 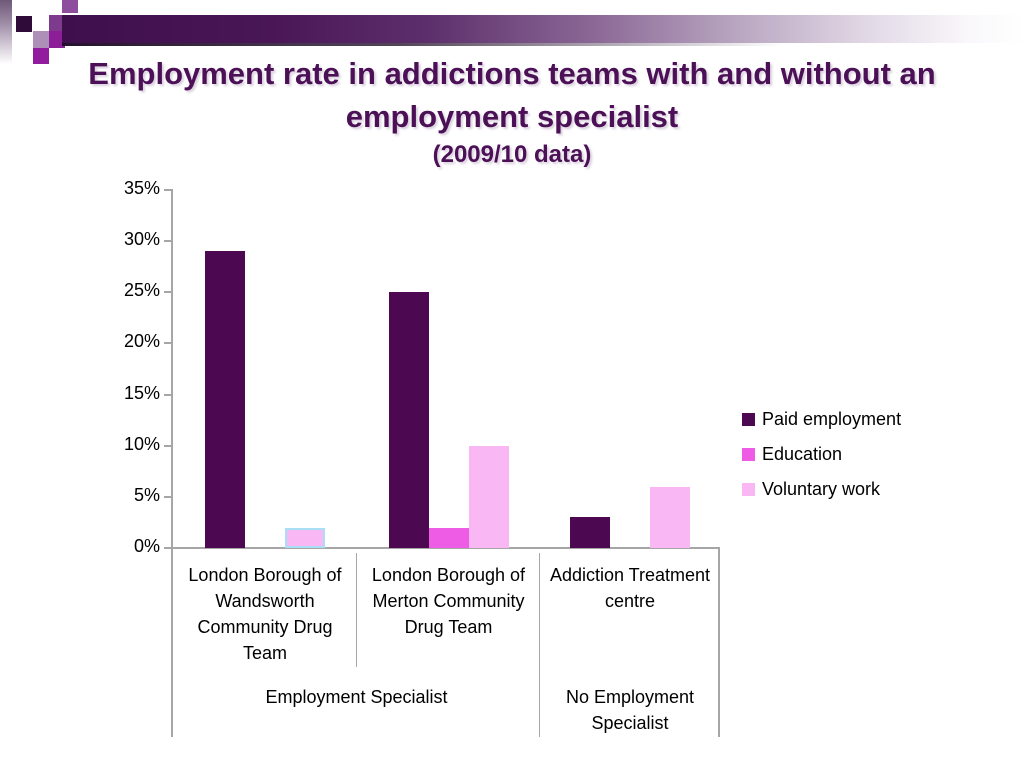 I want to click on category-label-line: Team, so click(x=264, y=653).